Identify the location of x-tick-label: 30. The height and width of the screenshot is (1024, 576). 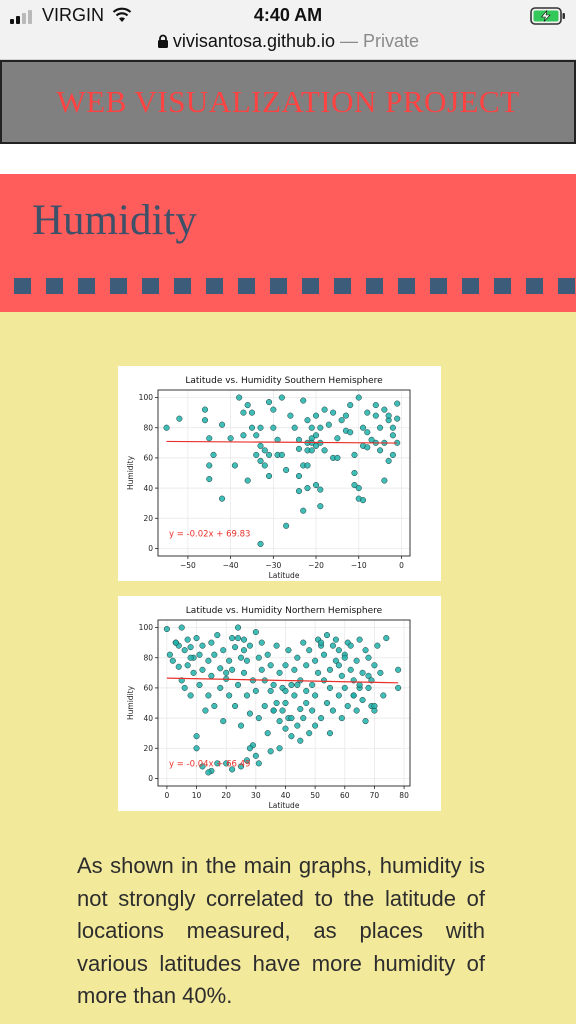
(256, 795).